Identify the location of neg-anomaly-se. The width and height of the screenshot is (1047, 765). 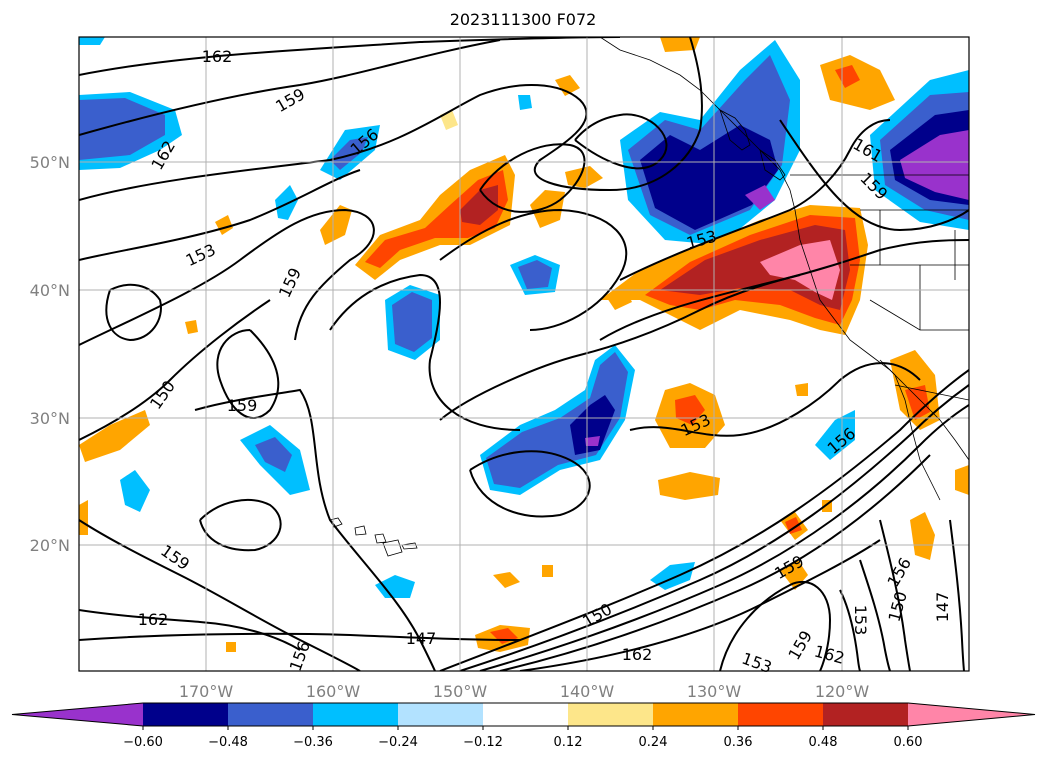
(835, 435).